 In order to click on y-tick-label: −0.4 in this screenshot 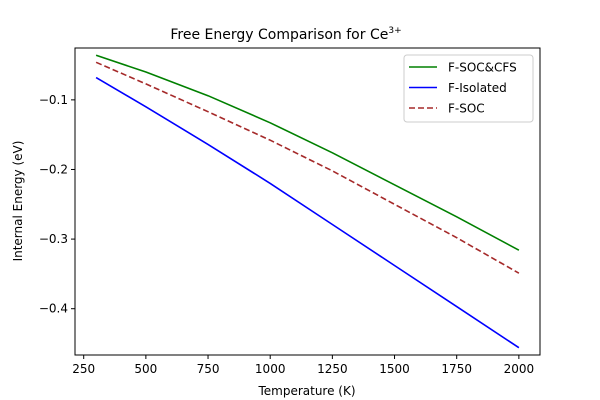, I will do `click(53, 309)`.